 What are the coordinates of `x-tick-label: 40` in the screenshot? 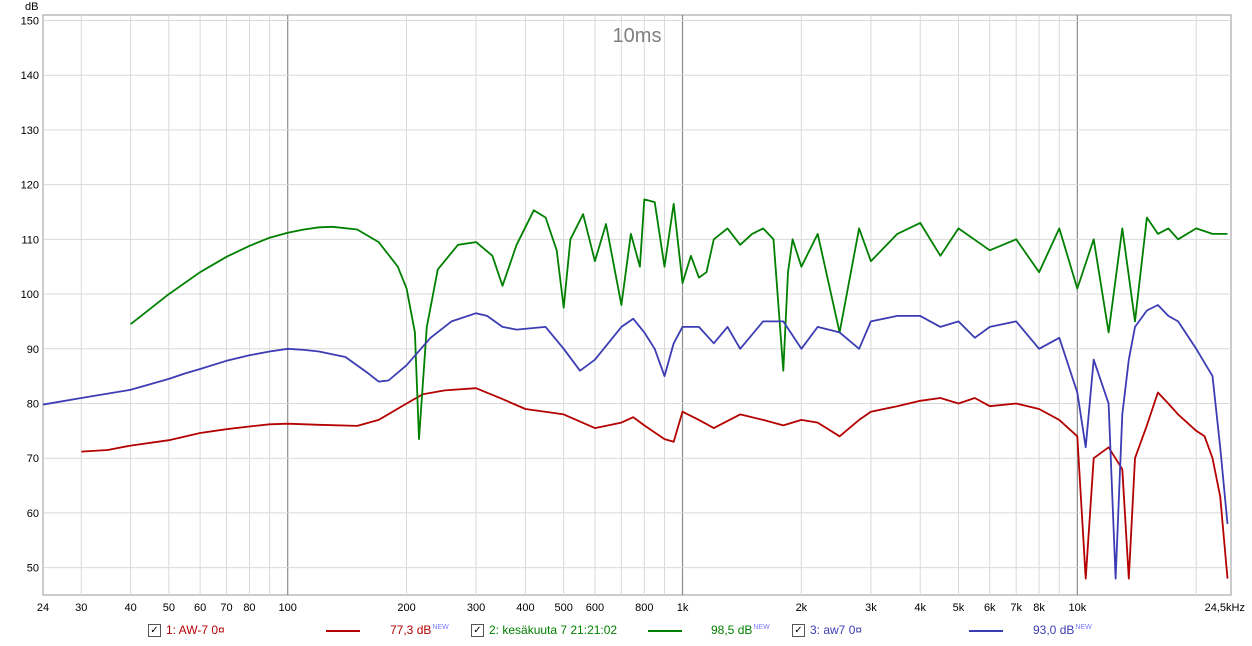 It's located at (130, 608).